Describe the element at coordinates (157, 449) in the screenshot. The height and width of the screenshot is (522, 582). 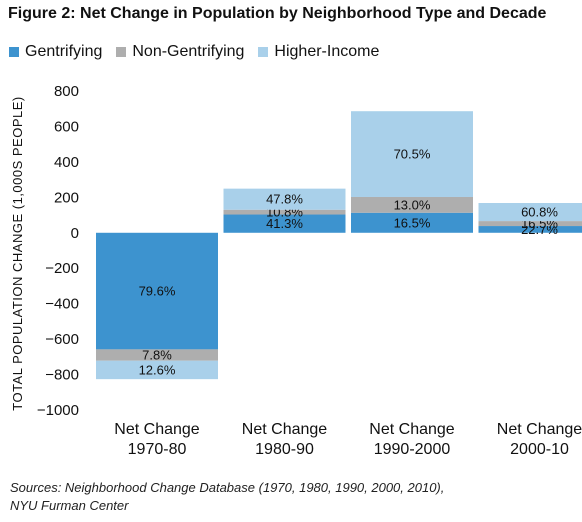
I see `x-category-label: 1970-80` at that location.